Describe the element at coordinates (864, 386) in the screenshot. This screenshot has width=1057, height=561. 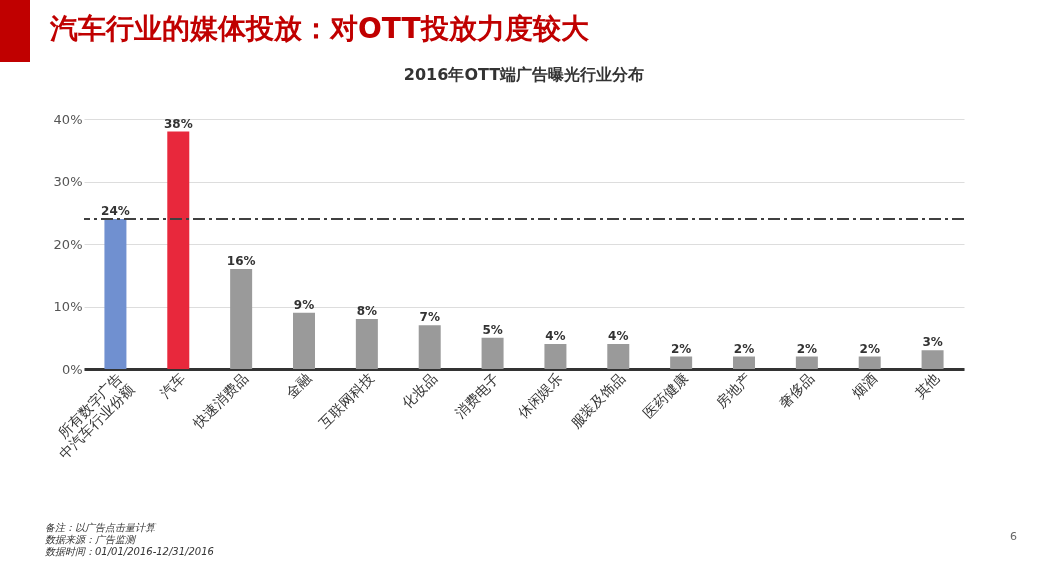
I see `x-tick-label: 烟酒` at that location.